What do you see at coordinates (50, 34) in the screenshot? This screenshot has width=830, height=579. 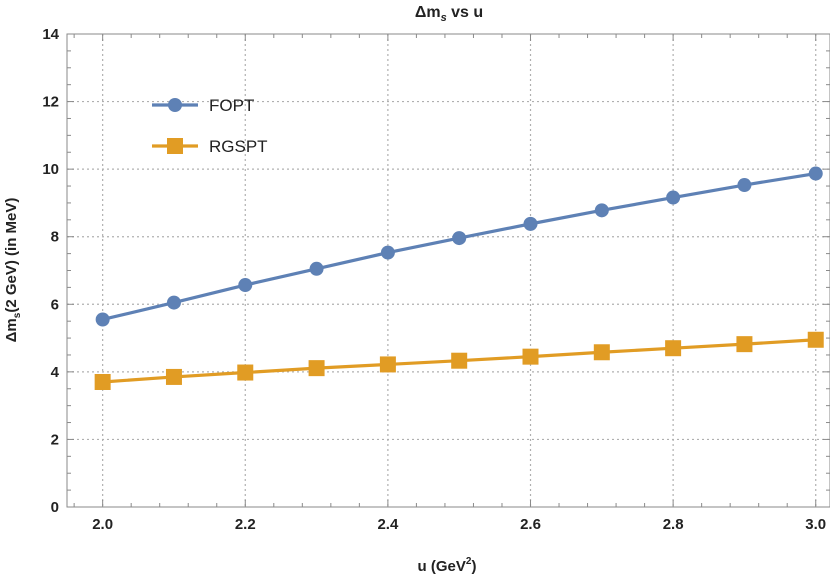 I see `y-tick-label: 14` at bounding box center [50, 34].